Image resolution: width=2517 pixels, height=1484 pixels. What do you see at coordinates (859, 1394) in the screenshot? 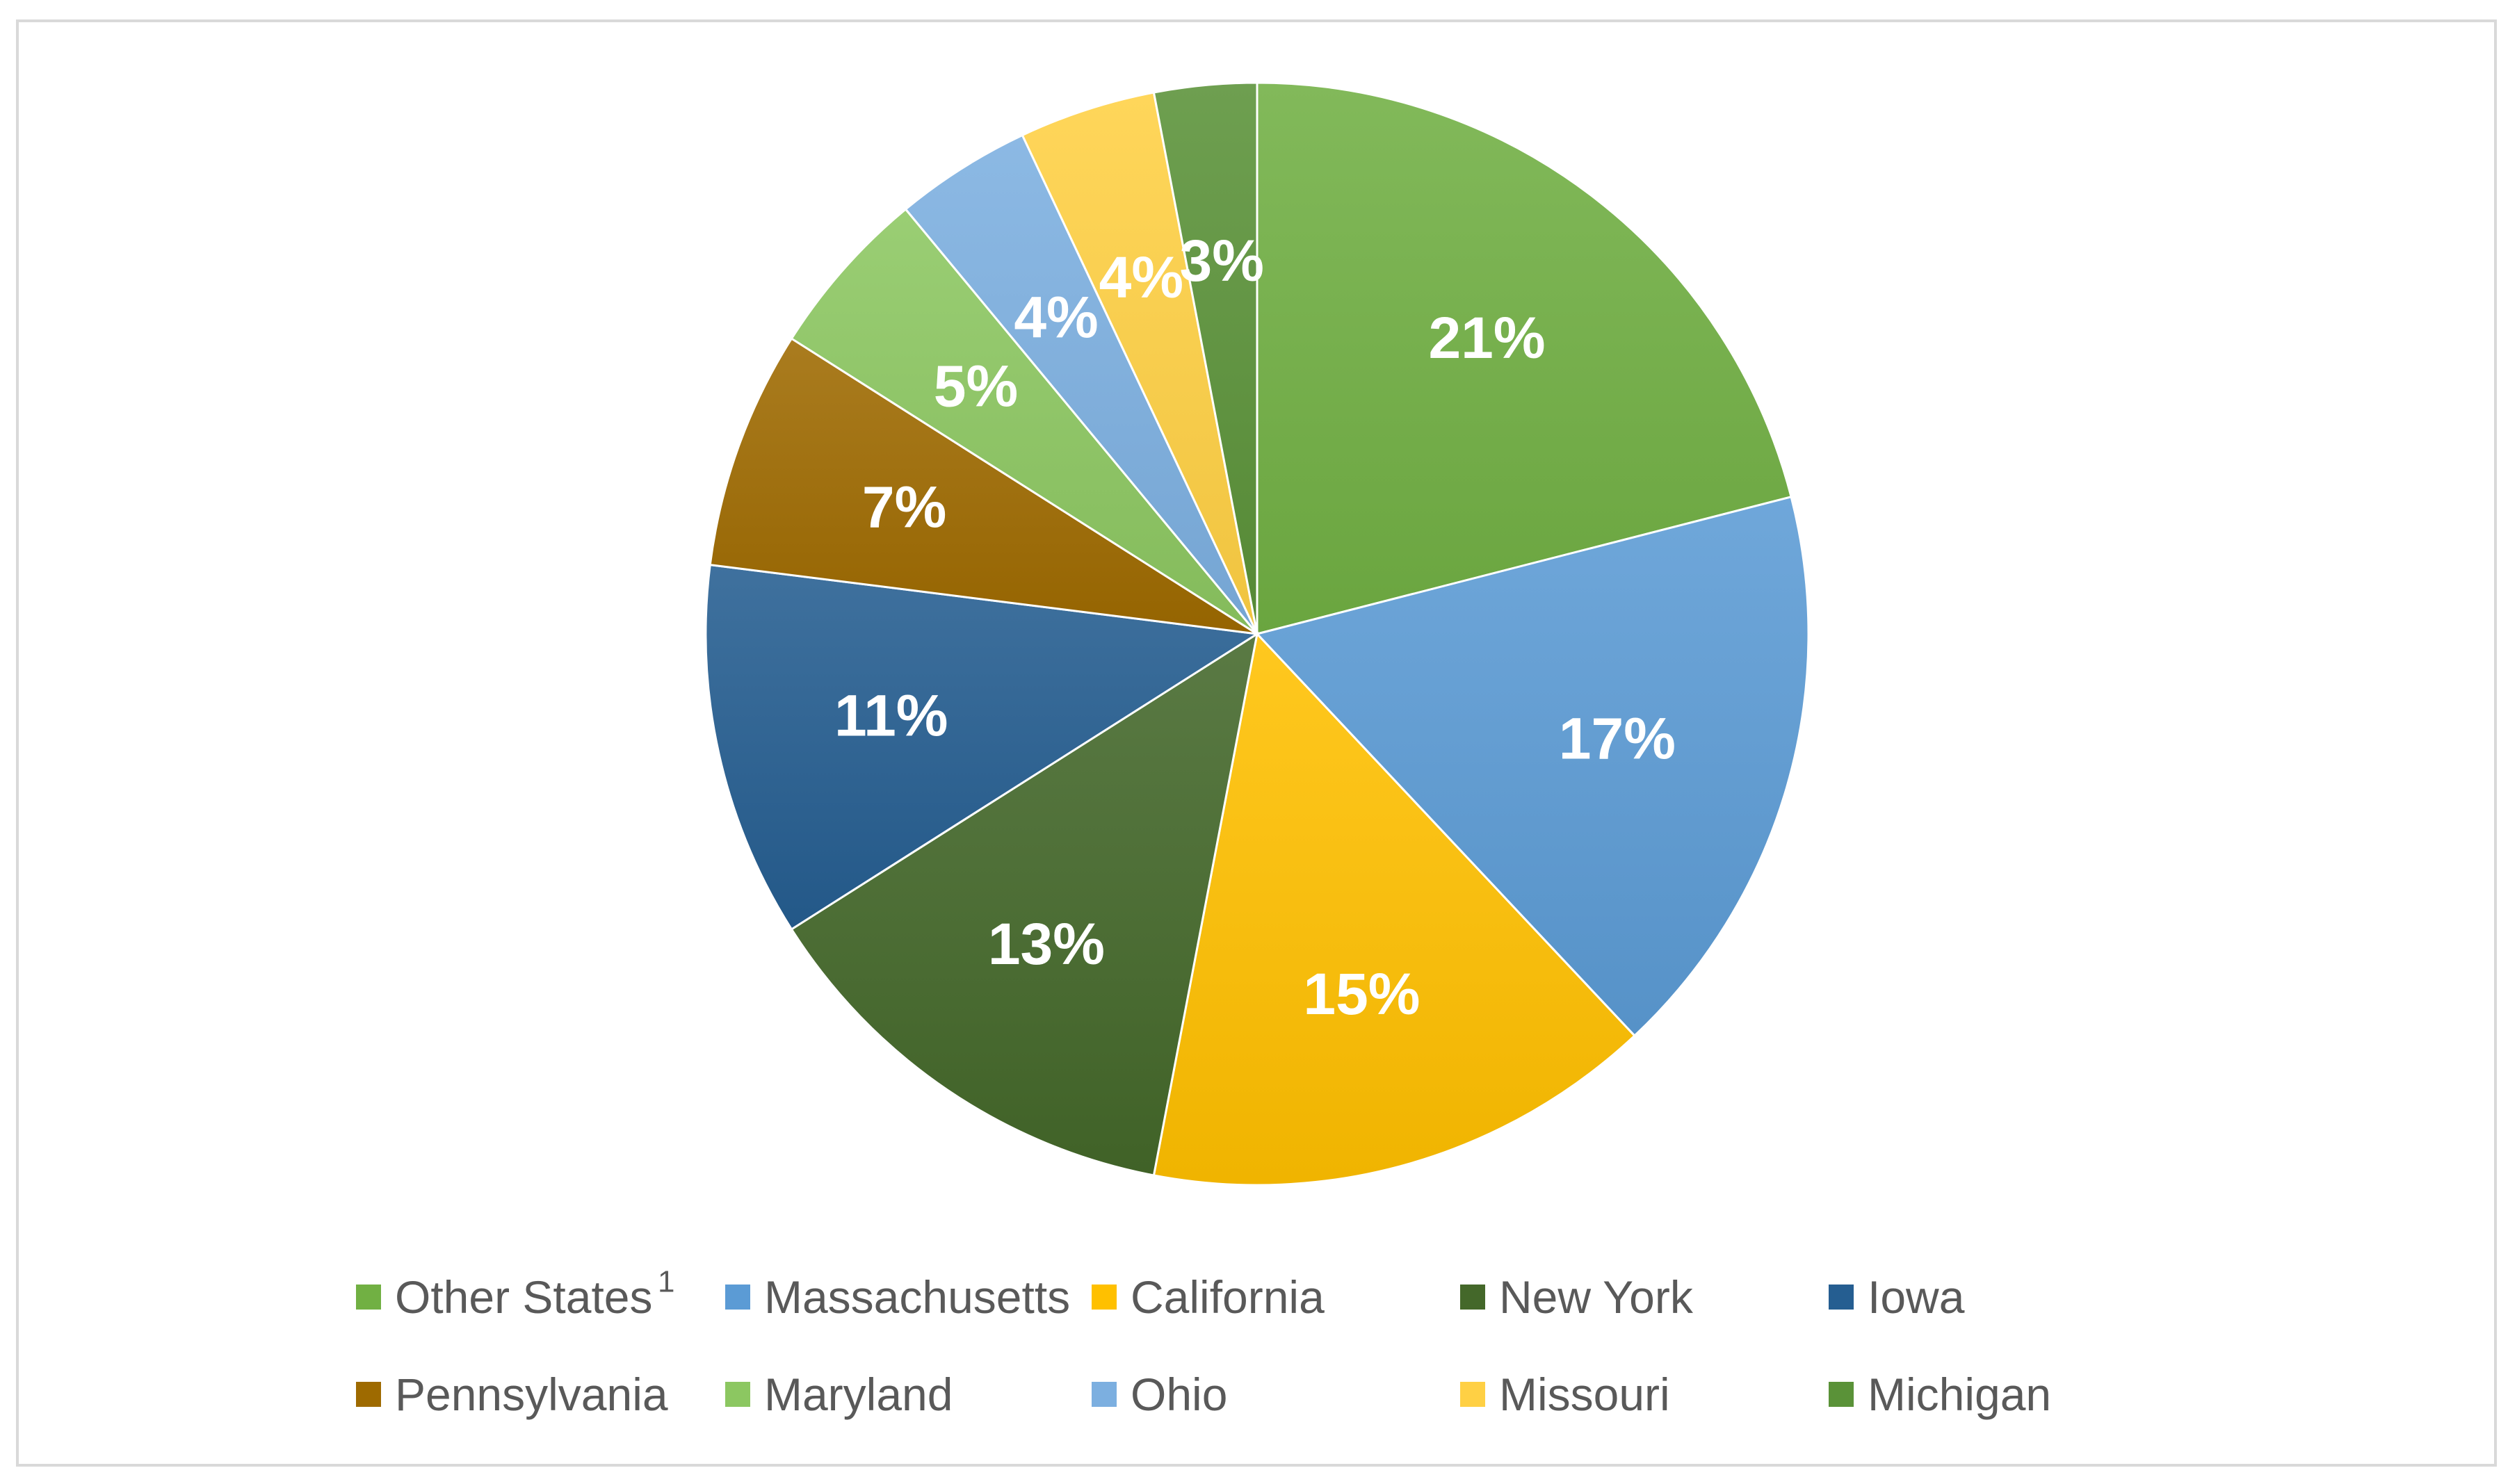
I see `legend-label: Maryland` at bounding box center [859, 1394].